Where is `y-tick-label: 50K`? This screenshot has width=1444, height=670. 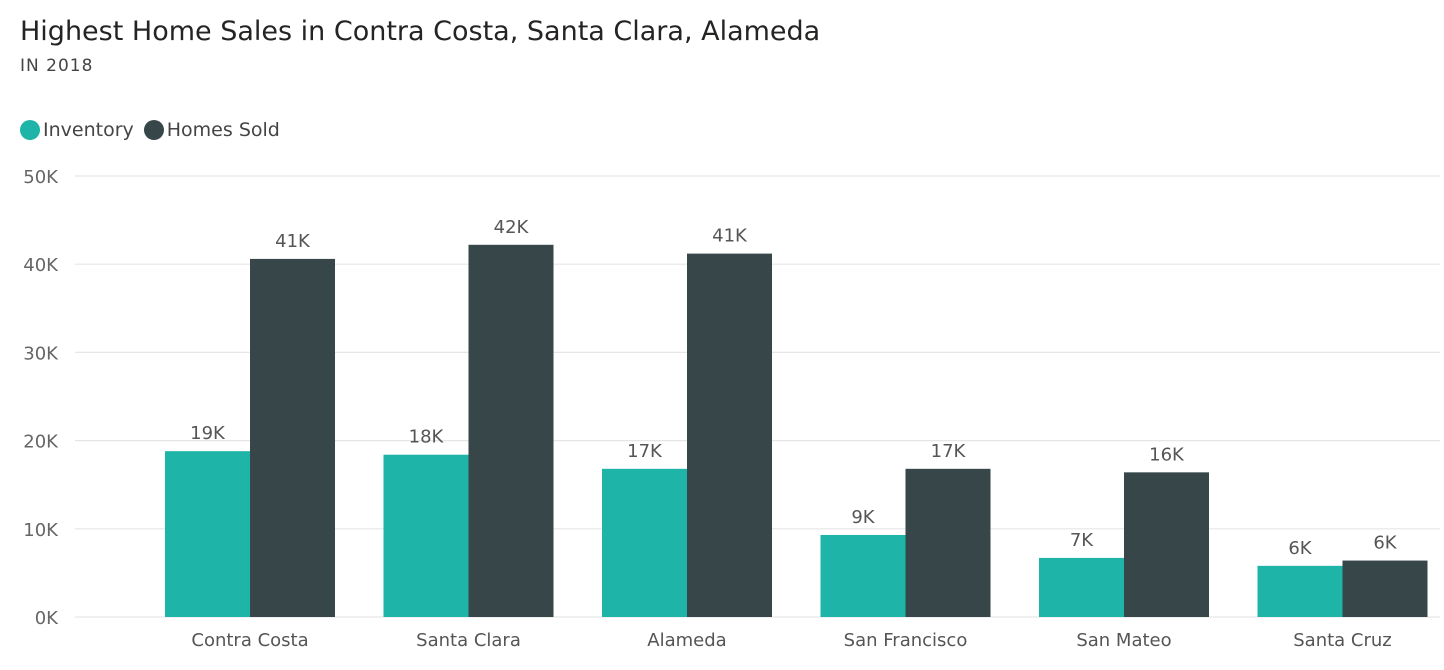
y-tick-label: 50K is located at coordinates (41, 177).